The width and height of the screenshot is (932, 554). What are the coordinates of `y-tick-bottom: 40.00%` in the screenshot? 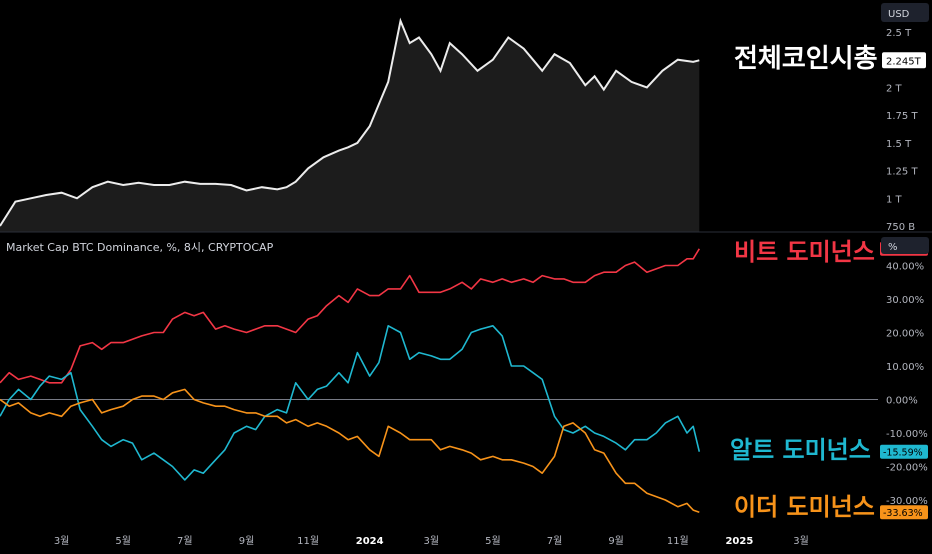 It's located at (905, 267).